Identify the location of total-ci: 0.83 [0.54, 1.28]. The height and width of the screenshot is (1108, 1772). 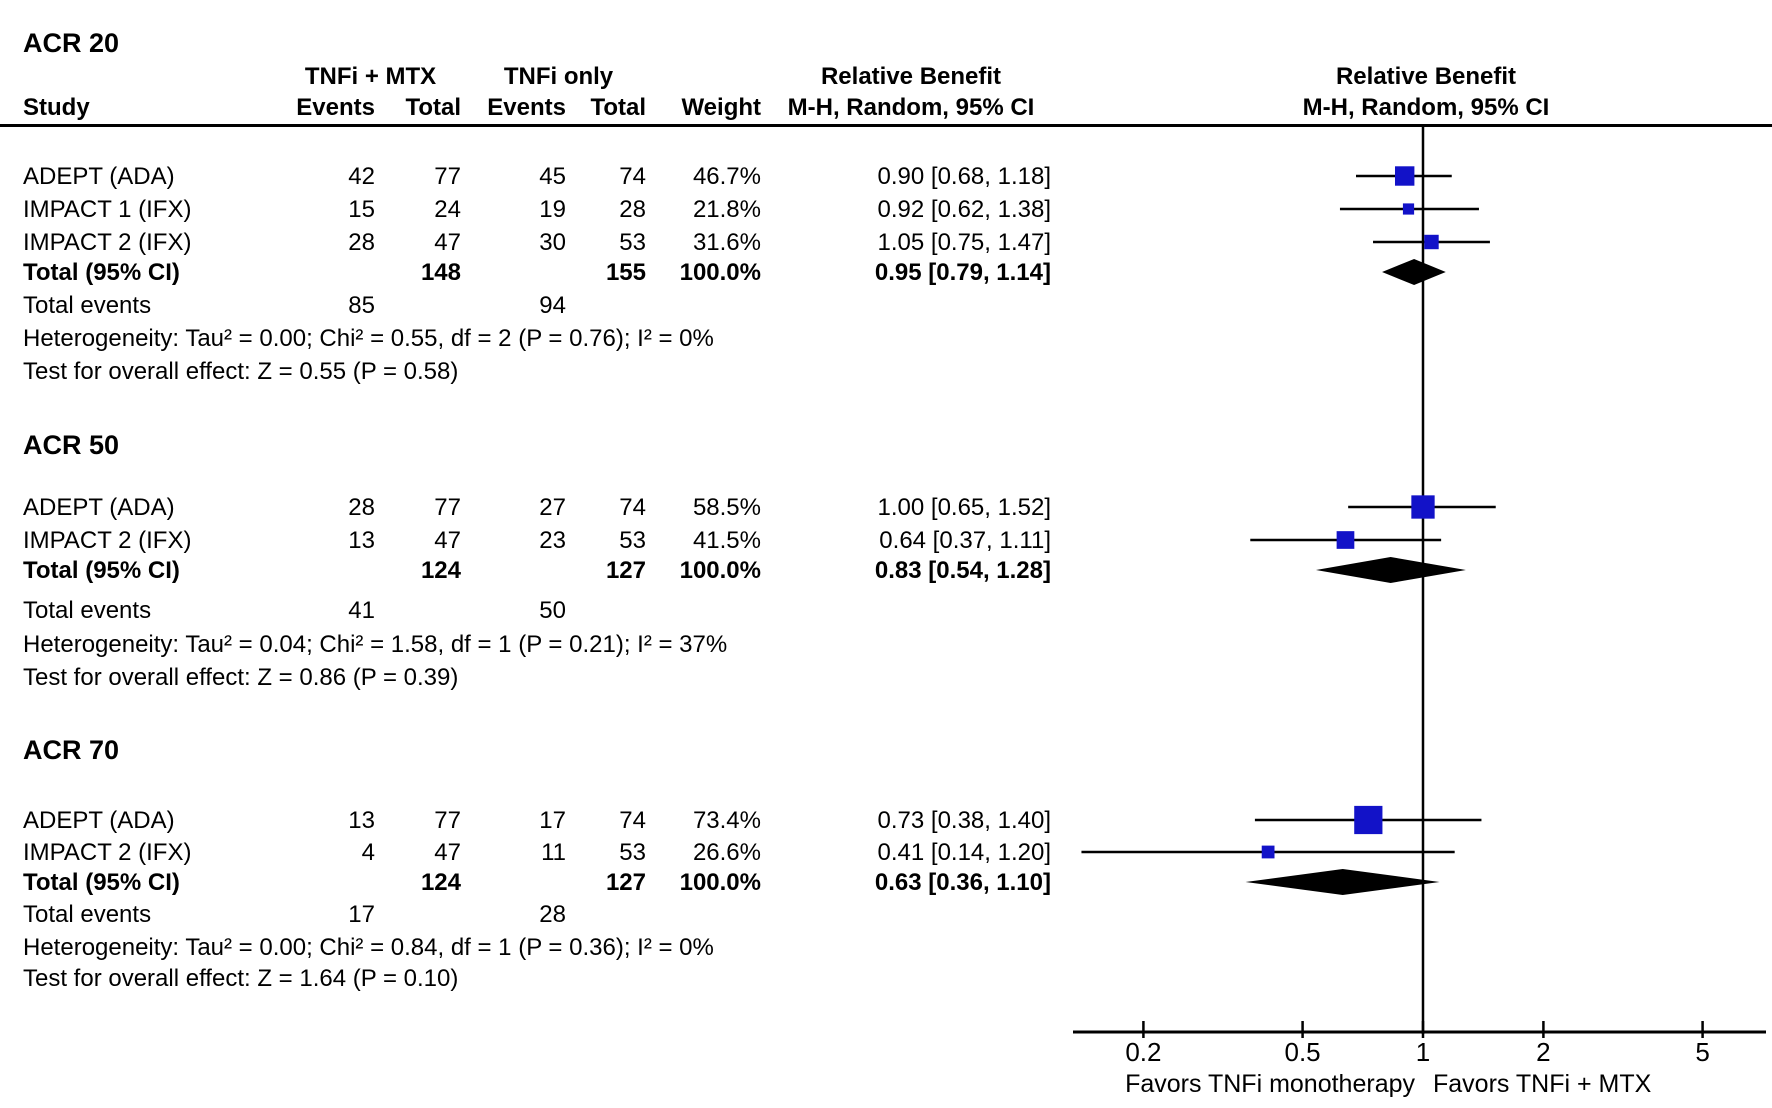
(962, 570).